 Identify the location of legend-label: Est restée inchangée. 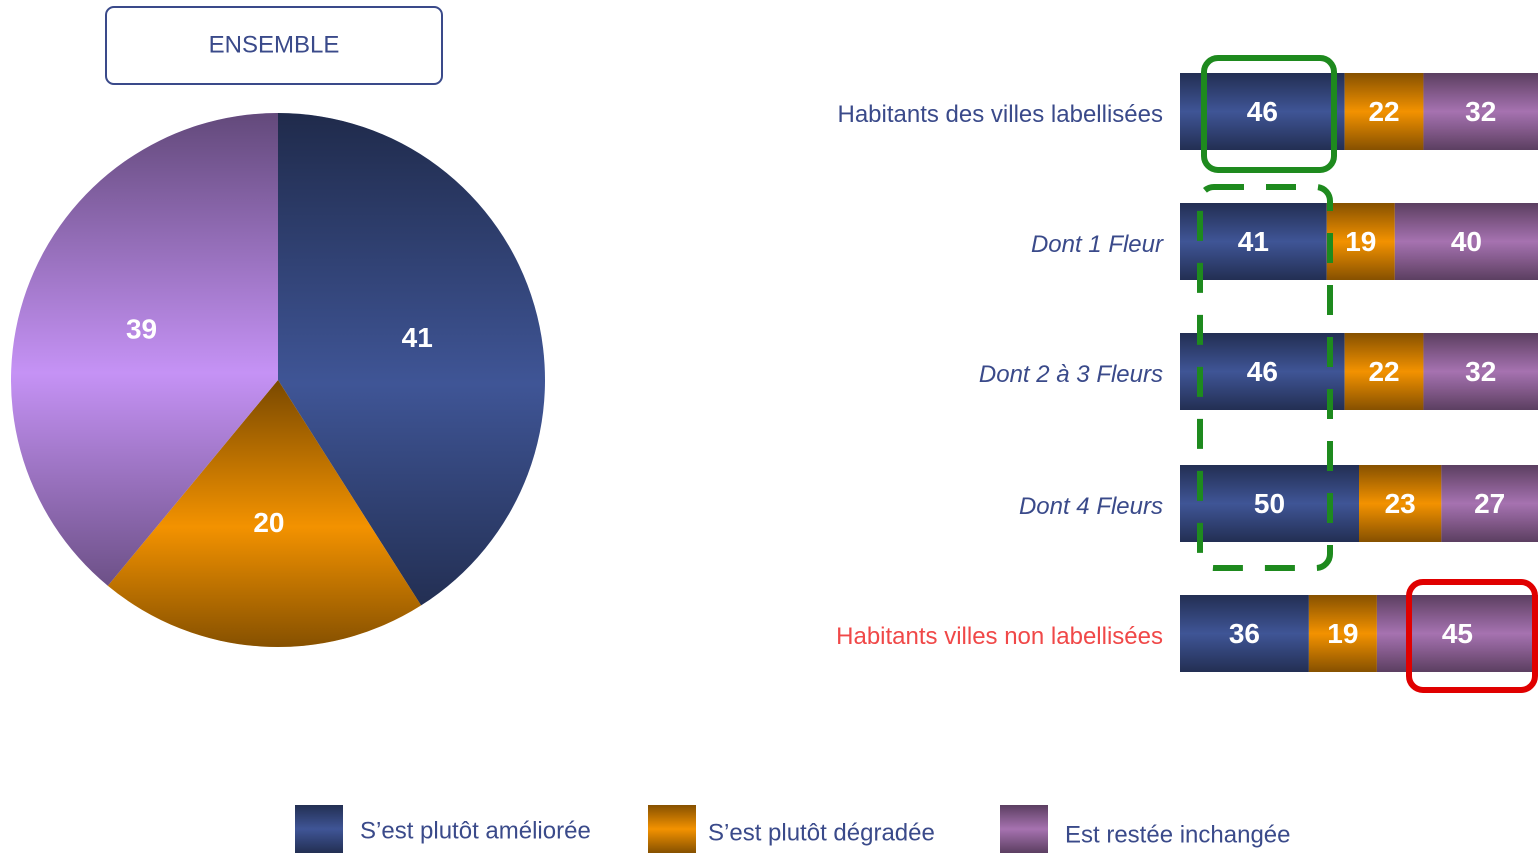
(1177, 834).